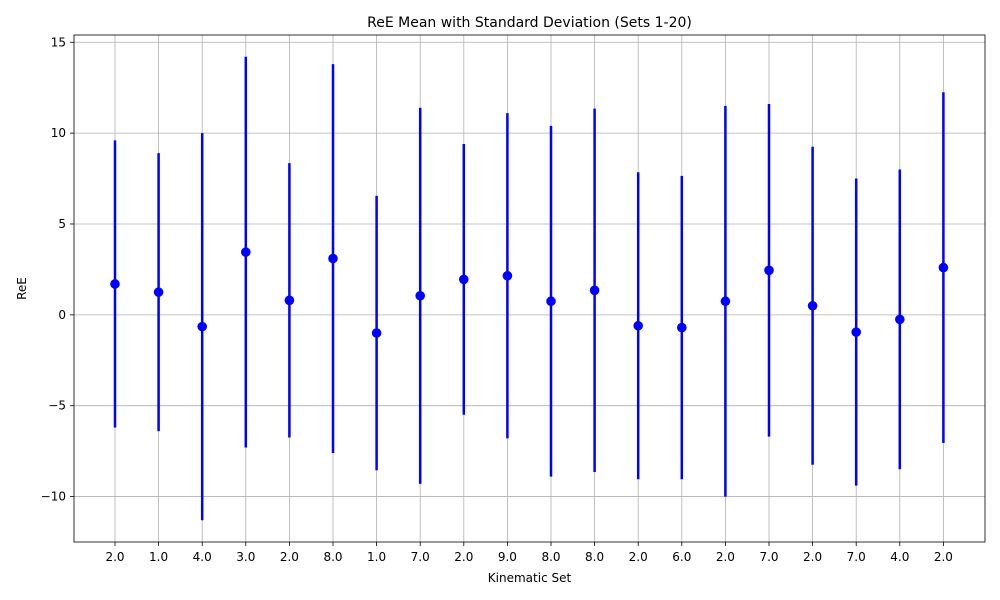 The height and width of the screenshot is (600, 1000). What do you see at coordinates (53, 497) in the screenshot?
I see `y-tick-label: −10` at bounding box center [53, 497].